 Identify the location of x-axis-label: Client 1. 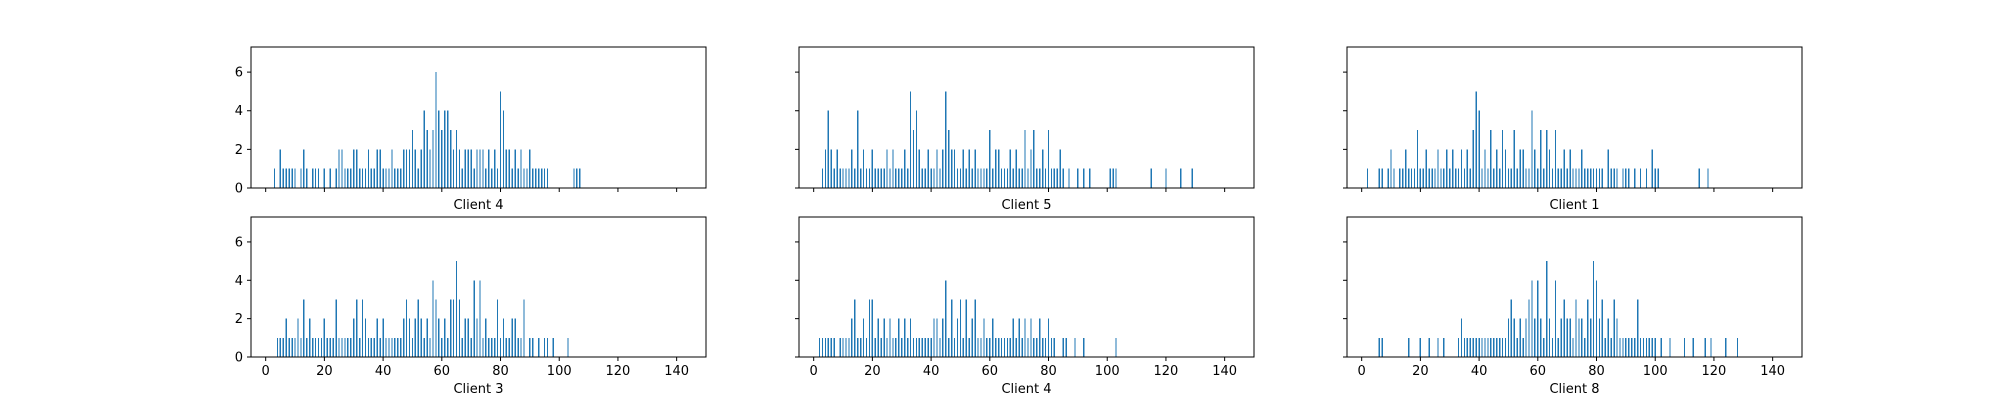
(1574, 205).